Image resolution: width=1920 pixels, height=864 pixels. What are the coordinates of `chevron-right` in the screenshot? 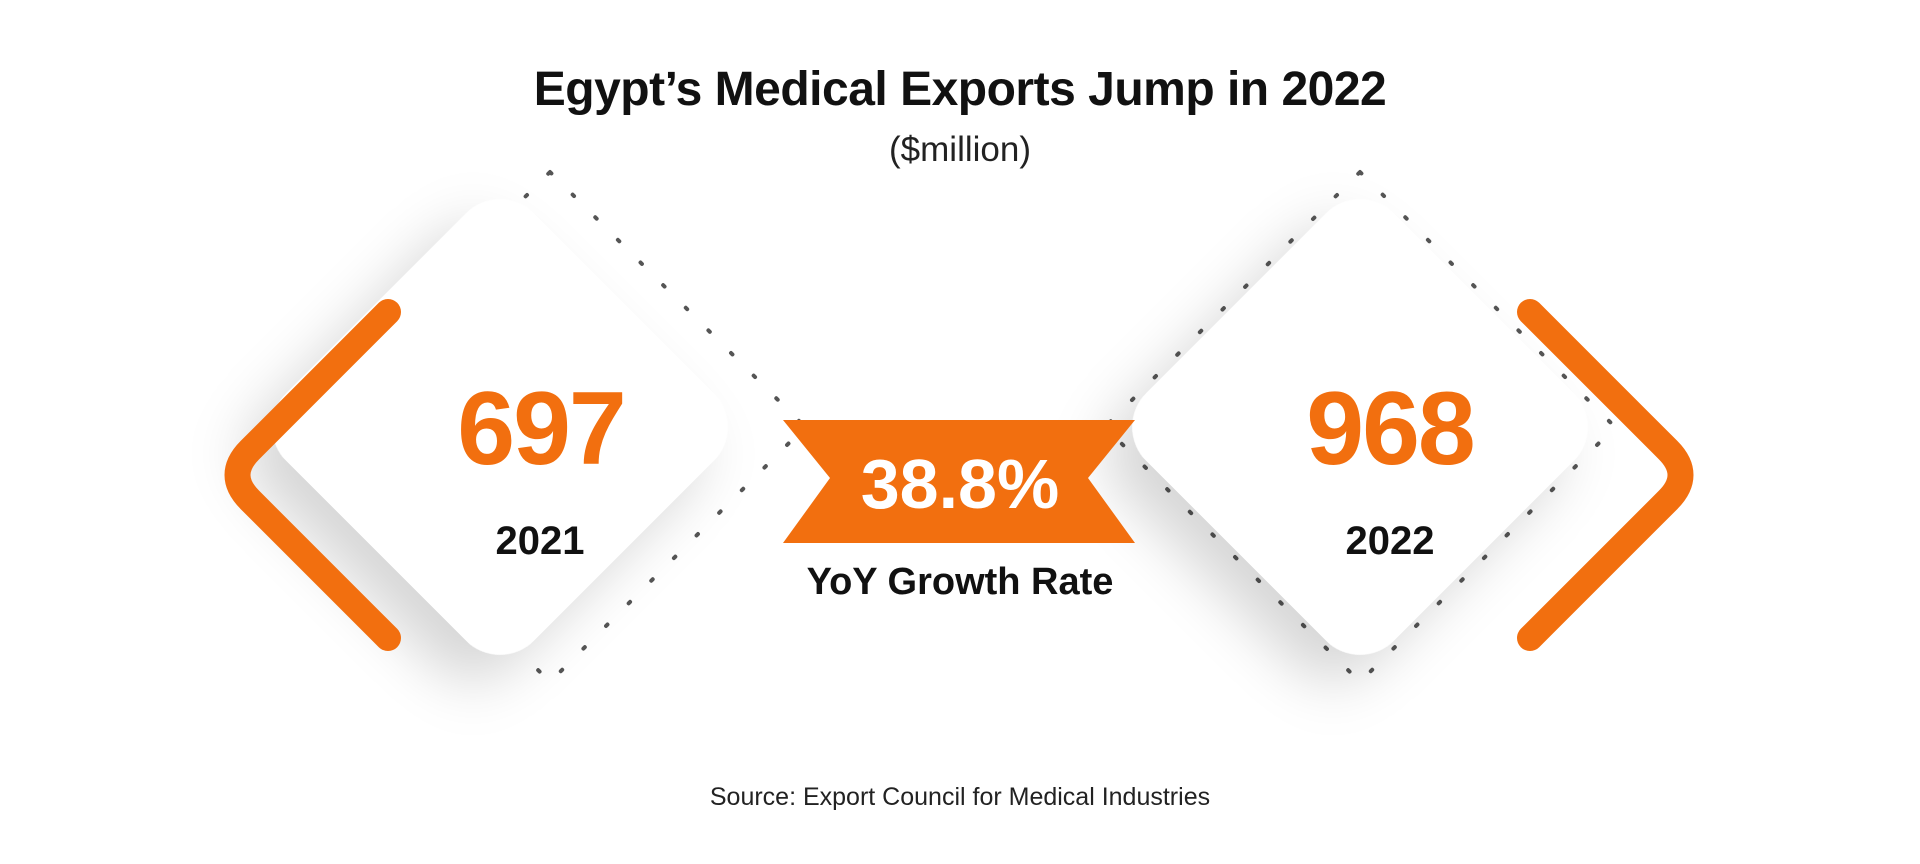 It's located at (1605, 475).